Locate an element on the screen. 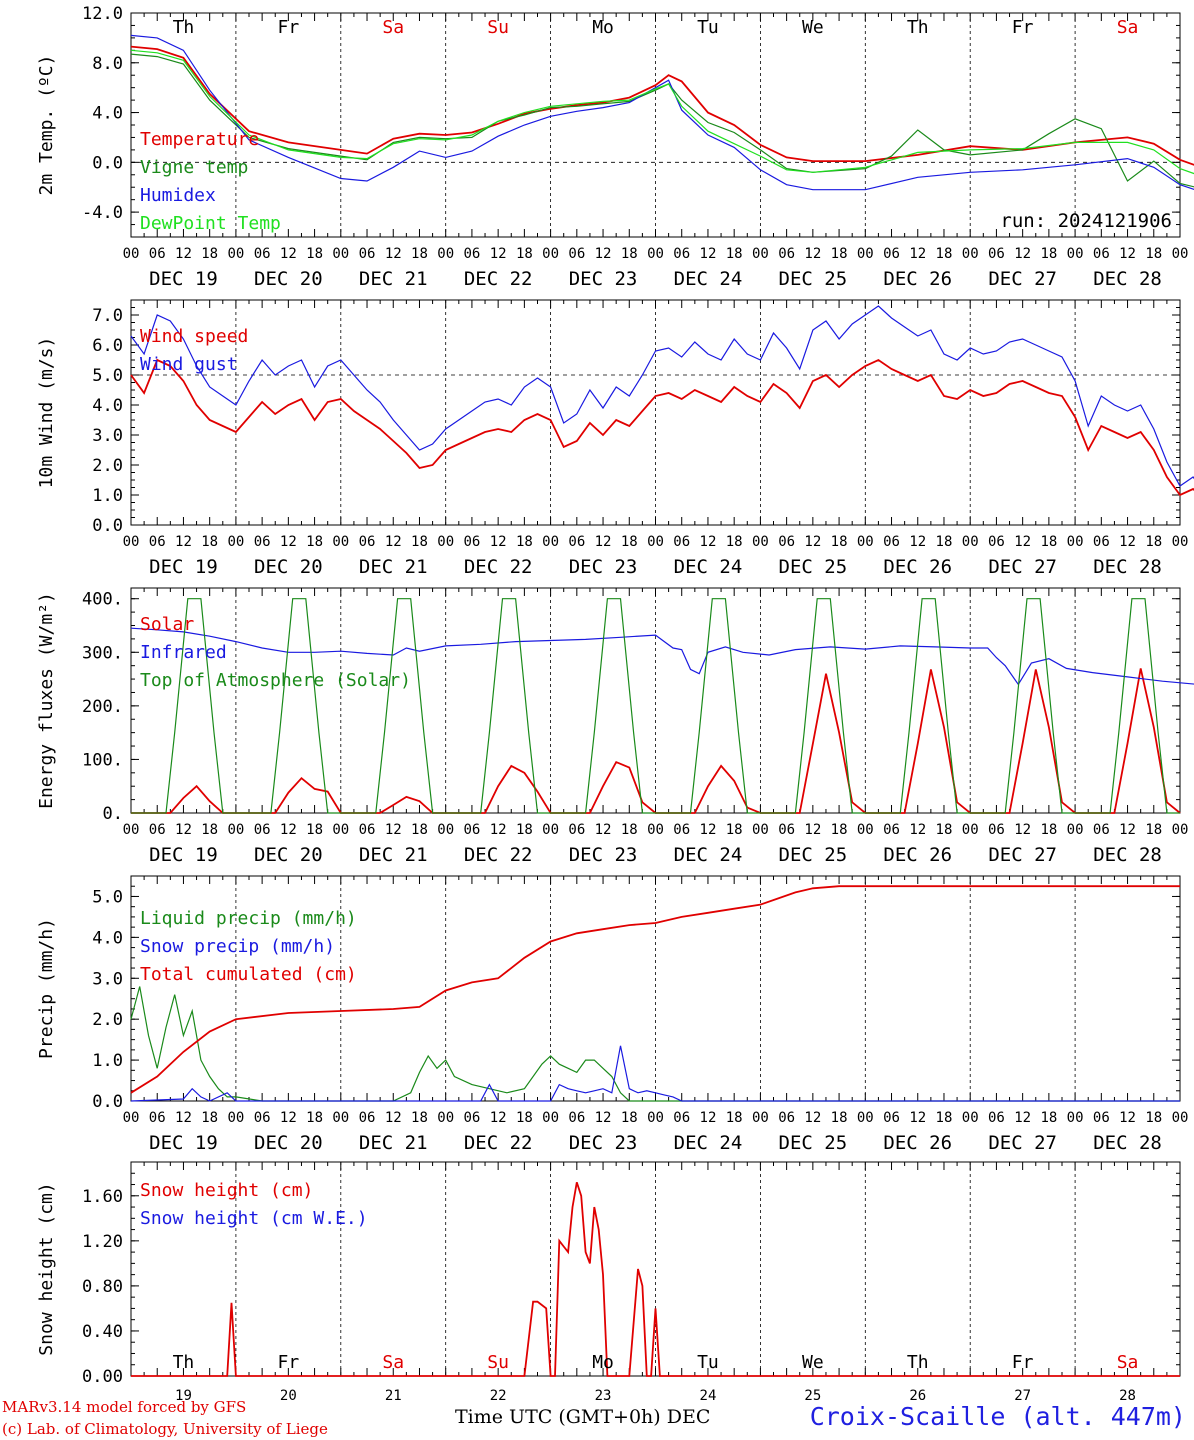  y-tick-label: -4.0 is located at coordinates (102, 213).